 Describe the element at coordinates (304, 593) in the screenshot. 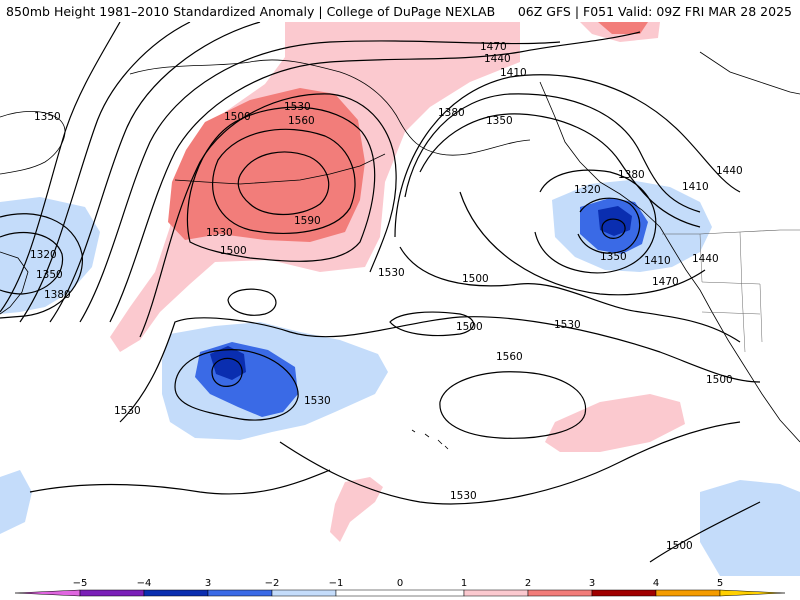

I see `swatch-neg1` at that location.